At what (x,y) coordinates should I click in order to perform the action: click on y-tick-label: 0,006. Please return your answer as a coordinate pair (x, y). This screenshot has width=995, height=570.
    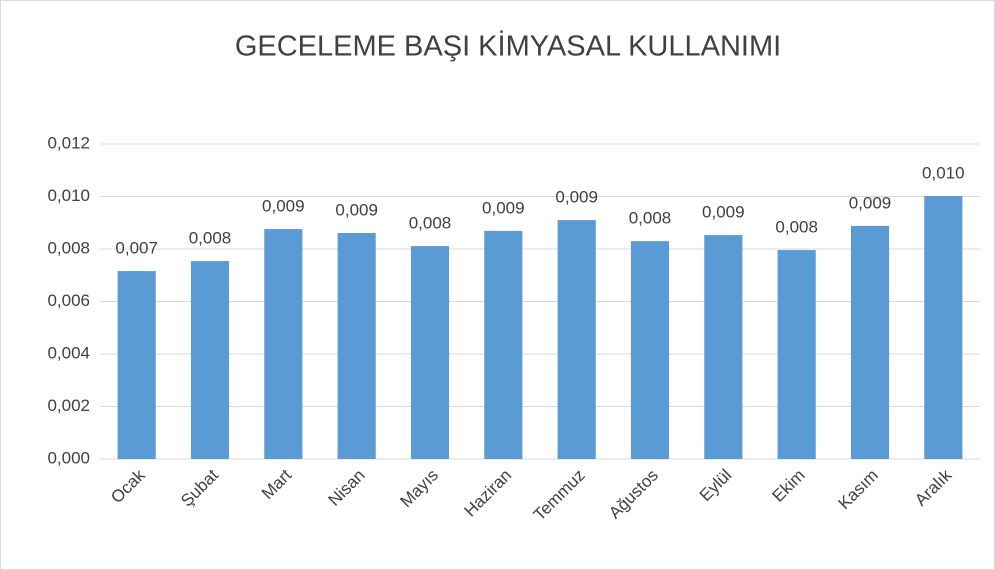
    Looking at the image, I should click on (68, 300).